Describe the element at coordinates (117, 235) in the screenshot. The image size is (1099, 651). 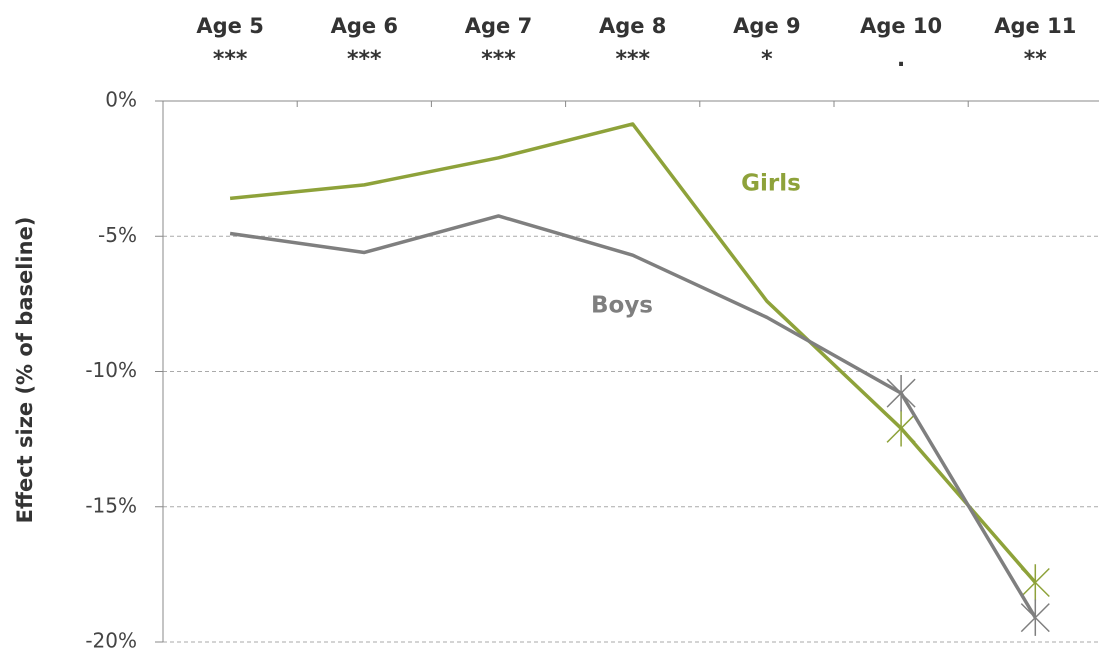
I see `y-tick-label: -5%` at that location.